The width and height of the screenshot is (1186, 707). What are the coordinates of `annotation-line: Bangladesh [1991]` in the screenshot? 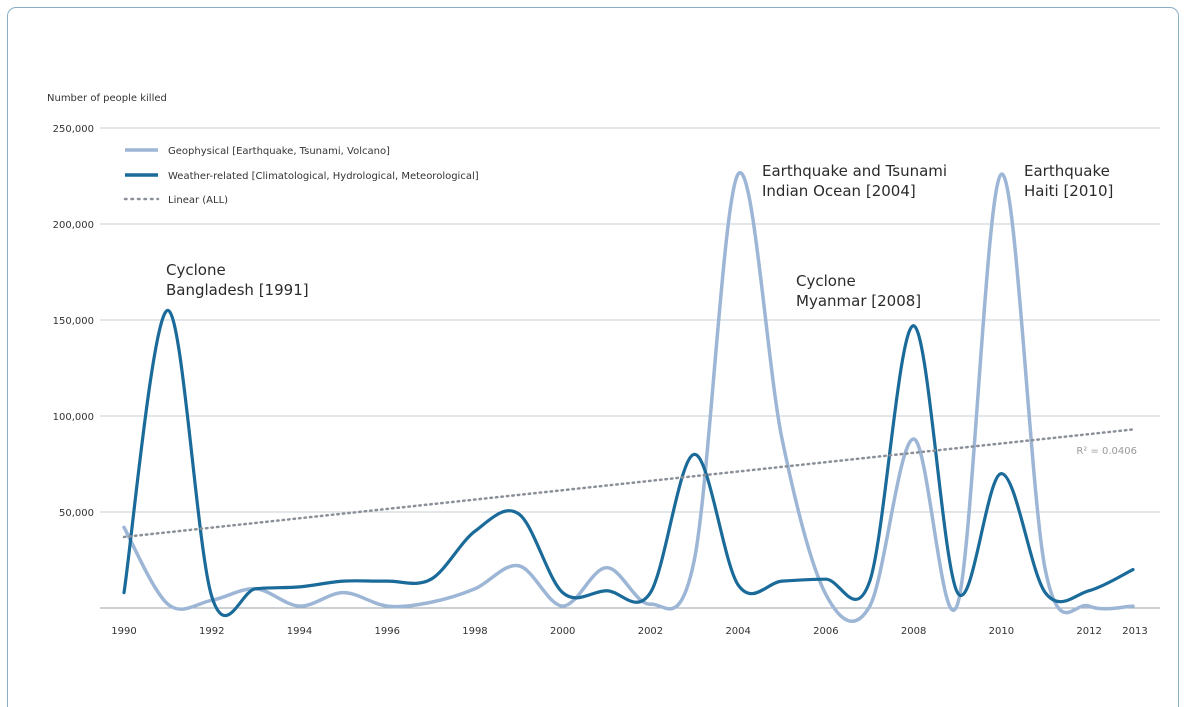 It's located at (237, 290).